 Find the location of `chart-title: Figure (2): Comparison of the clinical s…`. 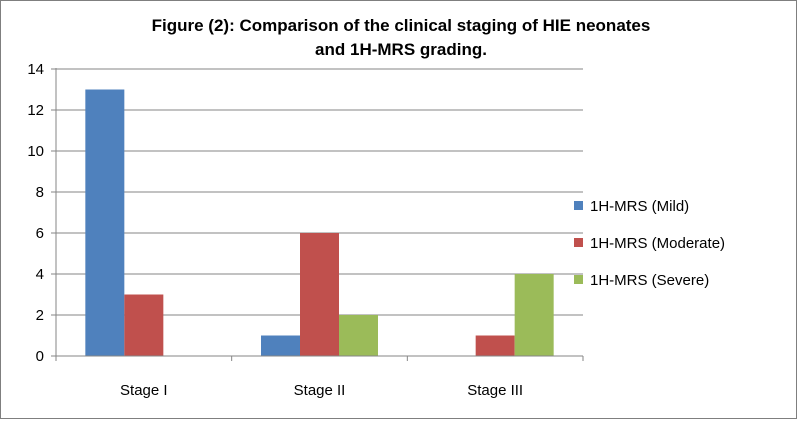

chart-title: Figure (2): Comparison of the clinical s… is located at coordinates (401, 37).